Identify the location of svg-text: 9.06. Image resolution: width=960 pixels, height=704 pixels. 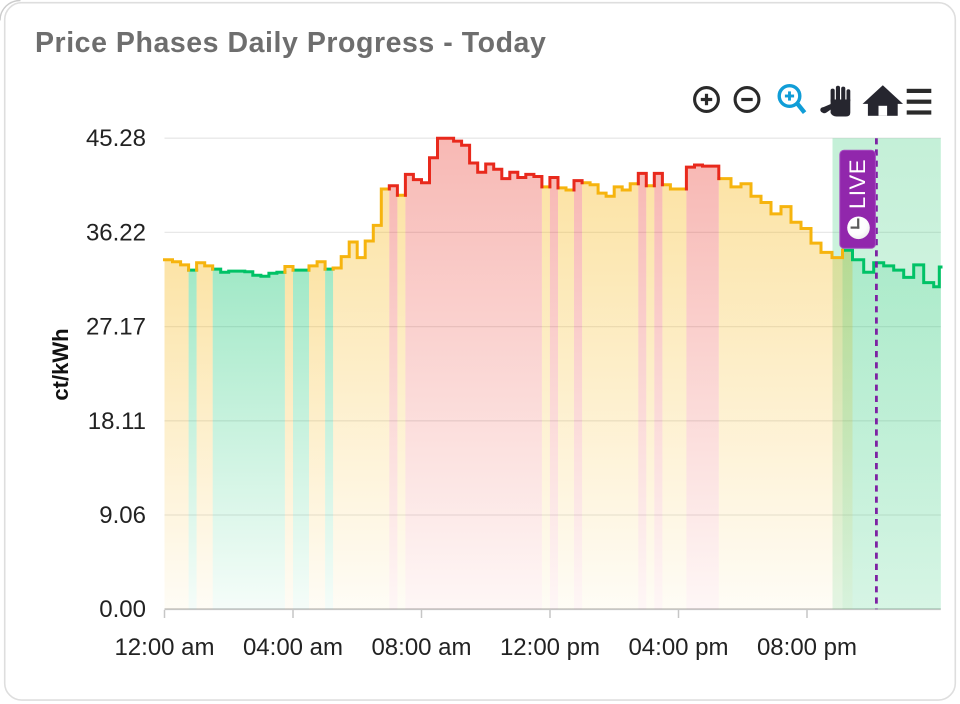
(122, 515).